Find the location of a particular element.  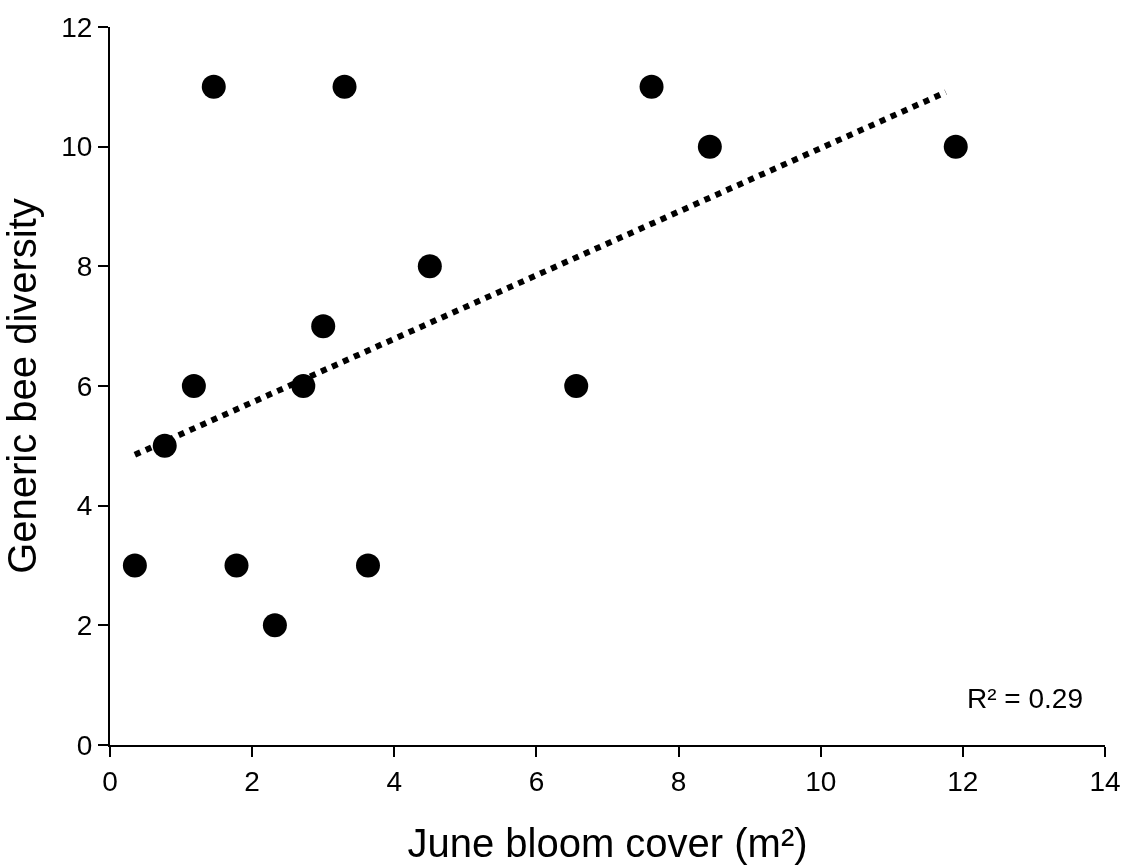

y-tick-label: 0 is located at coordinates (84, 745).